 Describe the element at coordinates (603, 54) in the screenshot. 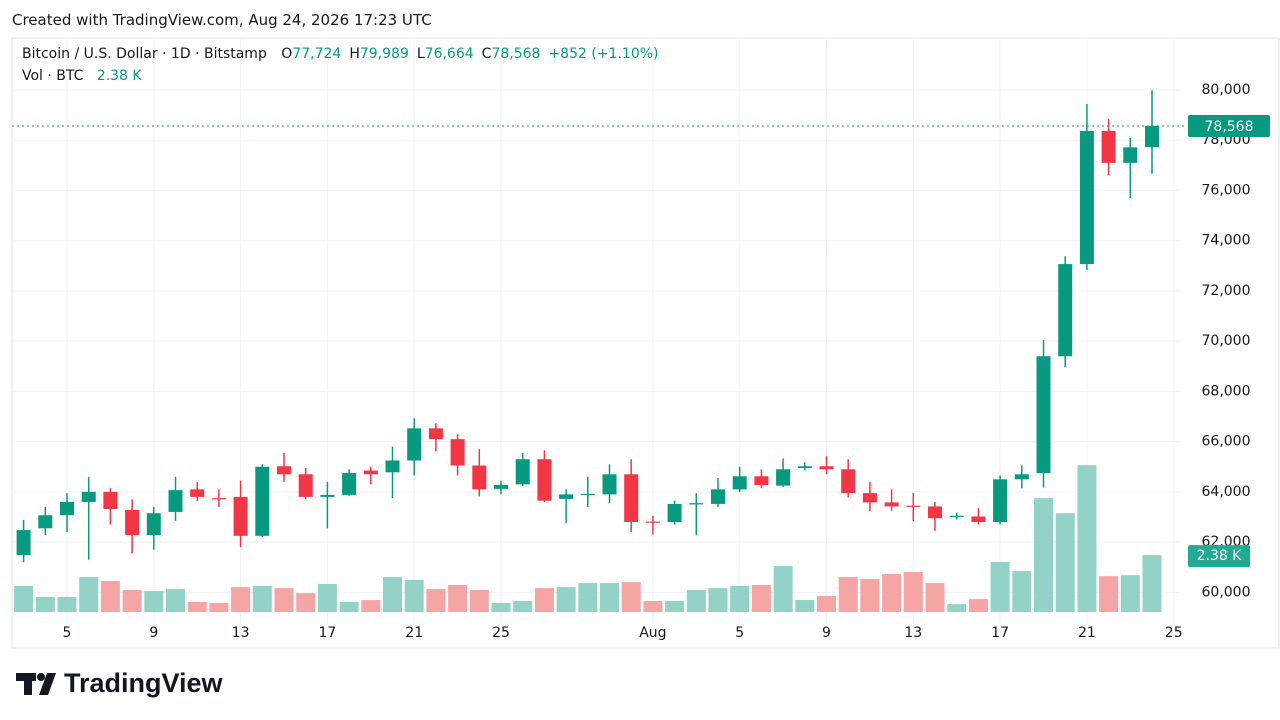

I see `legend-change: +852 (+1.10%)` at that location.